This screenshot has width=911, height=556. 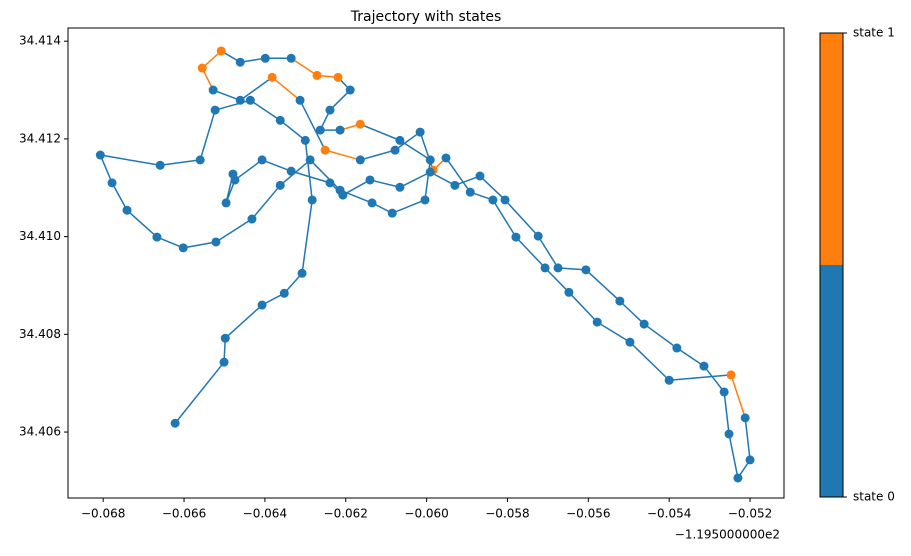 What do you see at coordinates (40, 41) in the screenshot?
I see `y-tick-label: 34.414` at bounding box center [40, 41].